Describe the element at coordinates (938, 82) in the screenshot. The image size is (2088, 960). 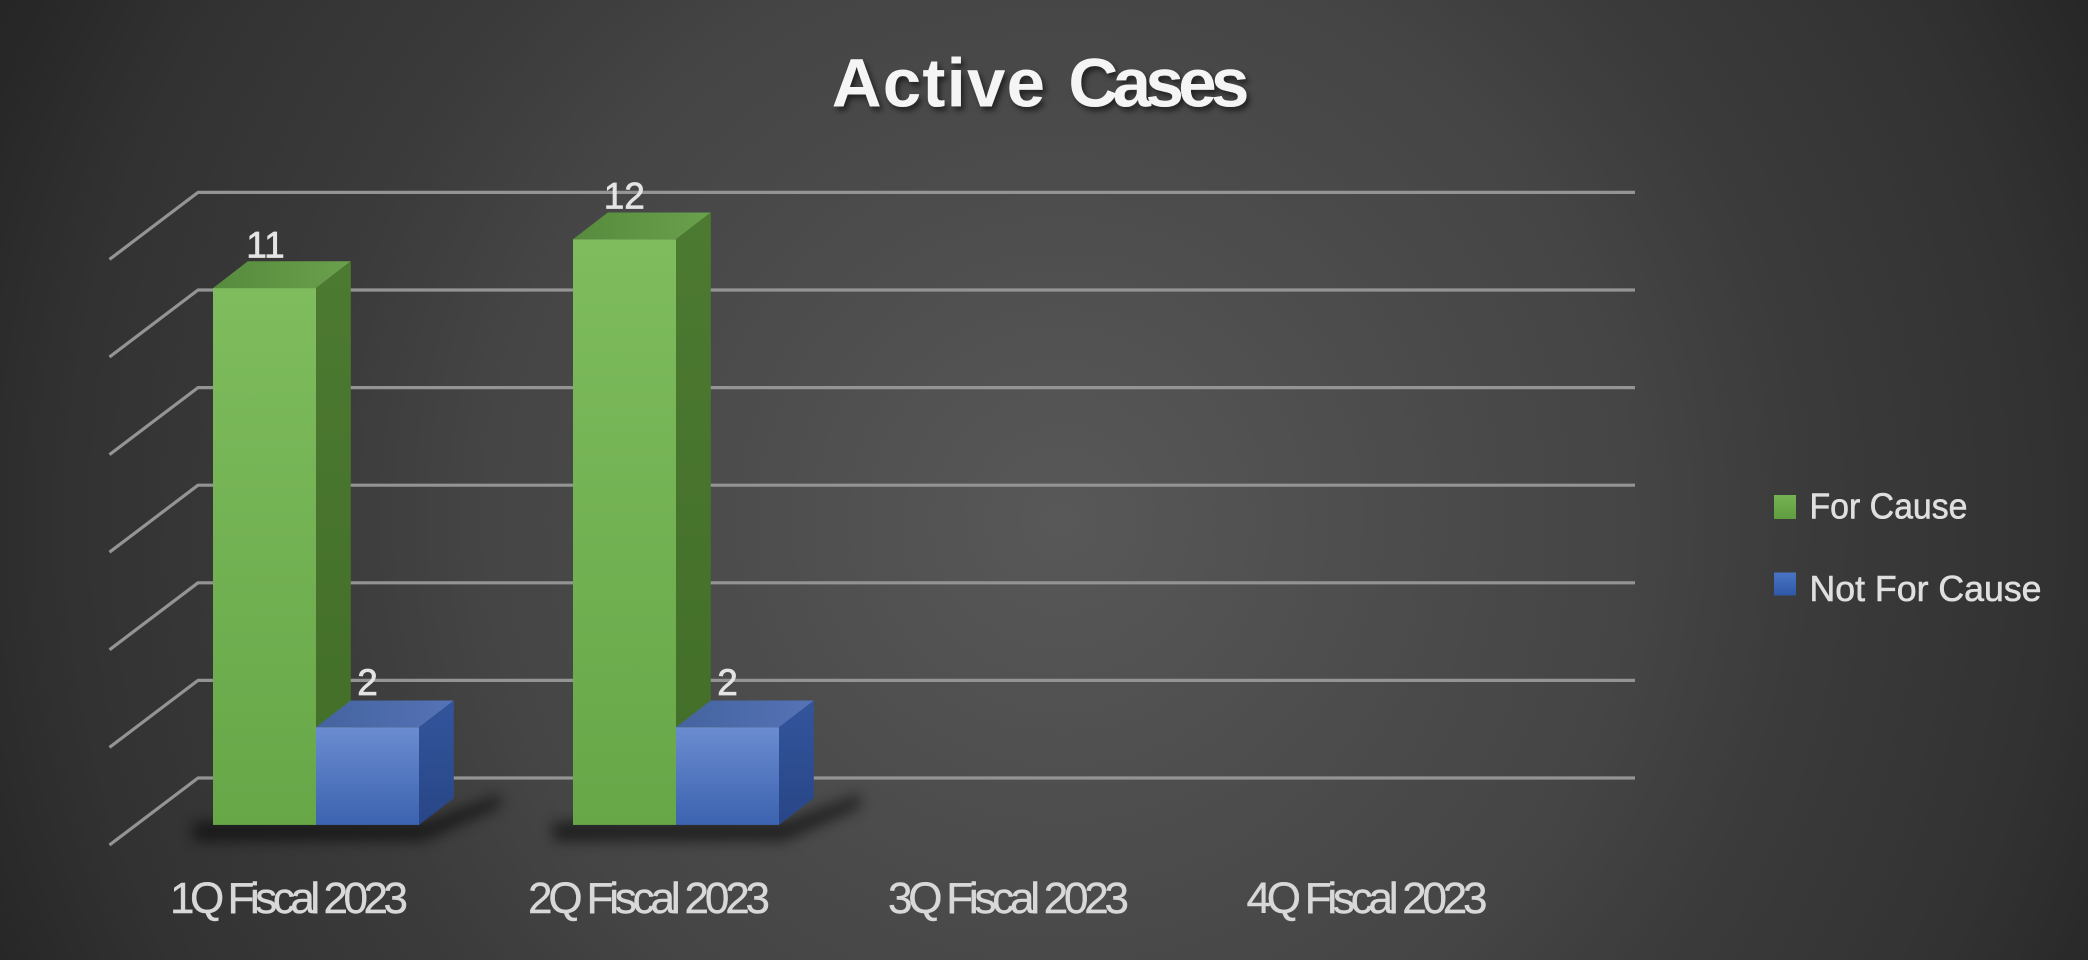
I see `svg-text: Active` at that location.